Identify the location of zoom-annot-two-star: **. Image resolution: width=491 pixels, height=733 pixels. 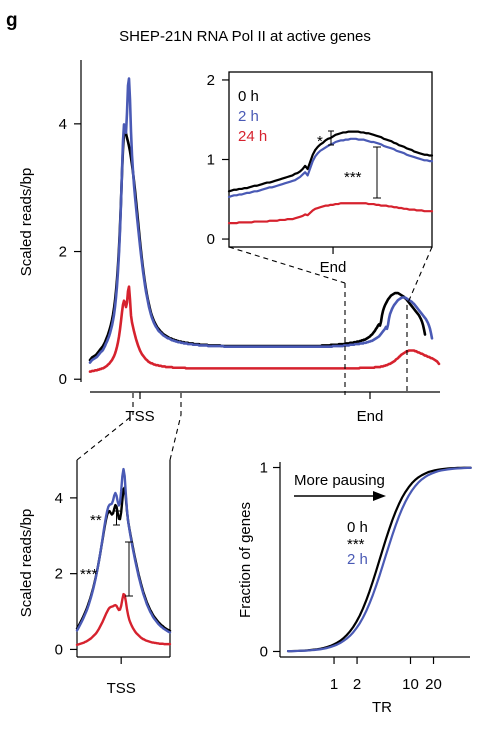
(96, 520).